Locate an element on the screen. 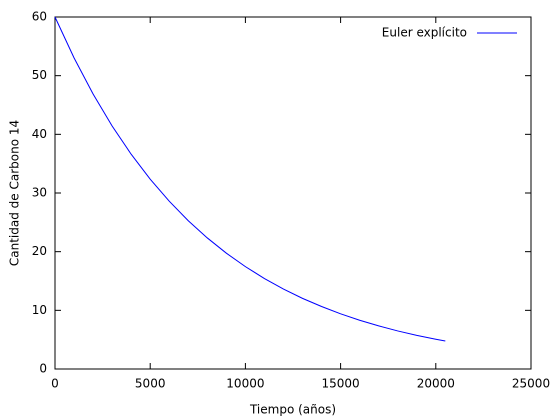 Image resolution: width=560 pixels, height=420 pixels. y-tick-label: 40 is located at coordinates (39, 134).